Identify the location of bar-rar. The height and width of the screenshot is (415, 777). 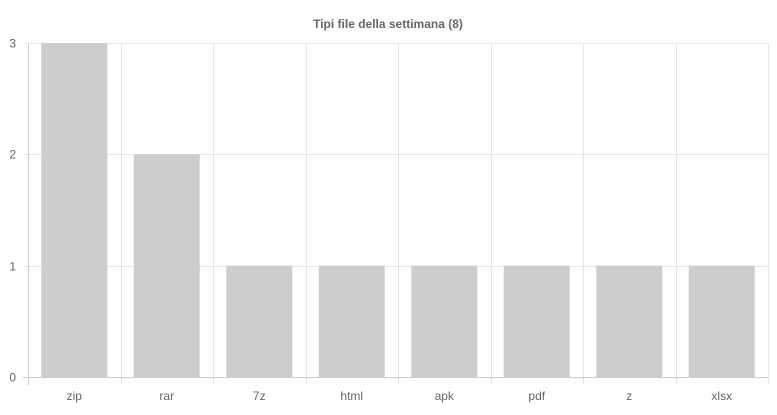
(166, 265).